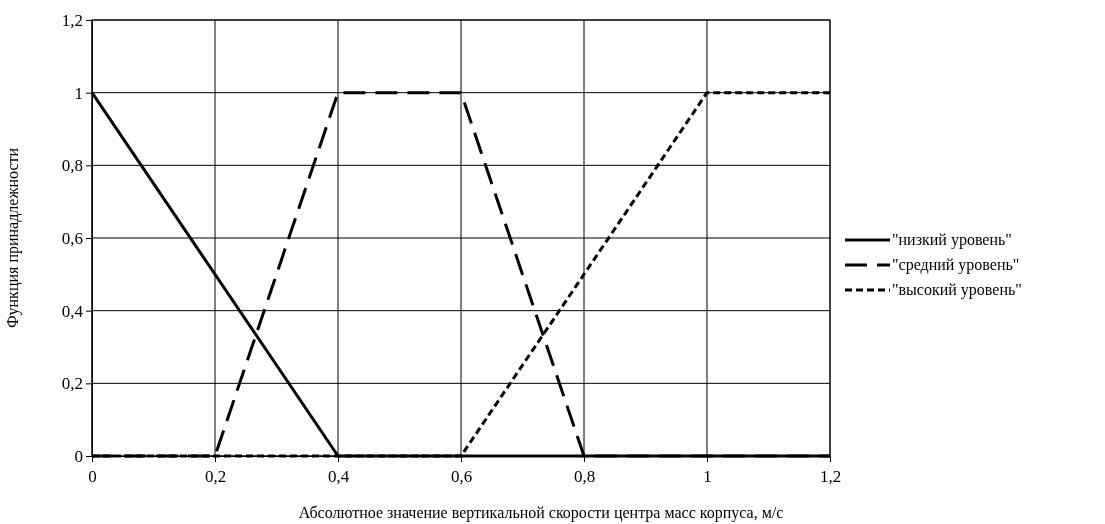  Describe the element at coordinates (78, 456) in the screenshot. I see `y-tick-label: 0` at that location.